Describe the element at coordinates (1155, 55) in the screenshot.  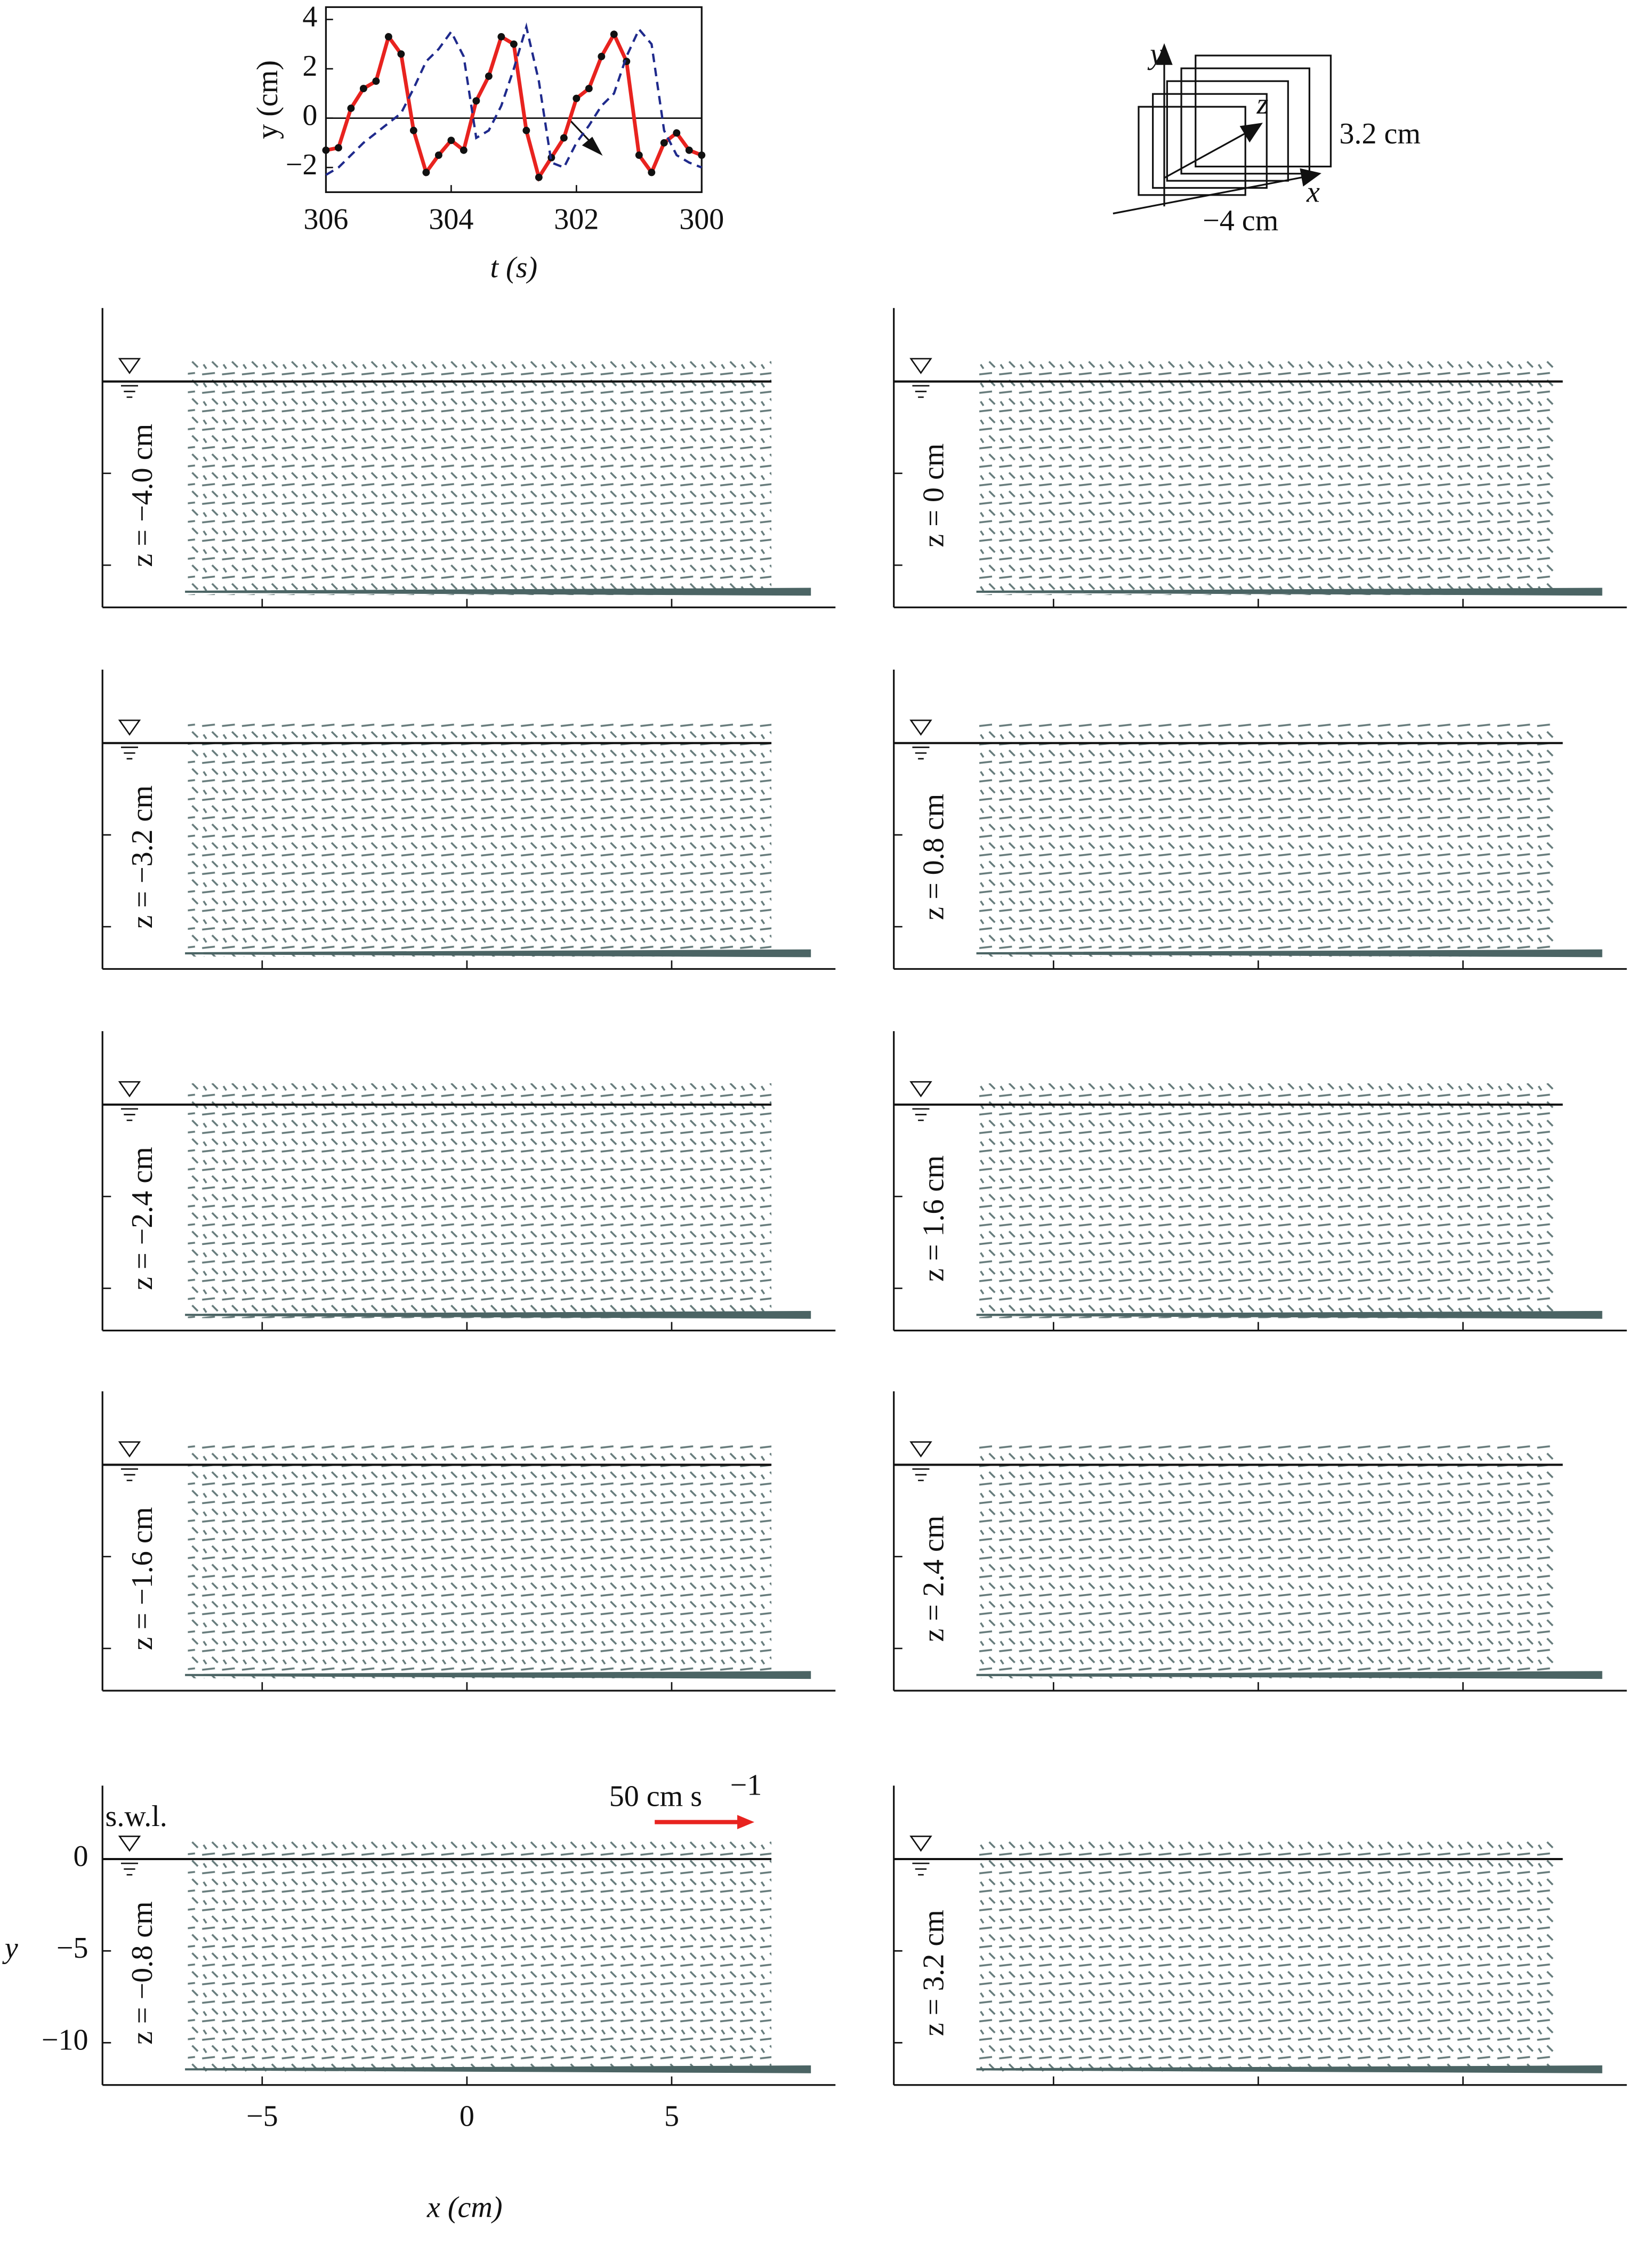
I see `diagram-label: y` at that location.